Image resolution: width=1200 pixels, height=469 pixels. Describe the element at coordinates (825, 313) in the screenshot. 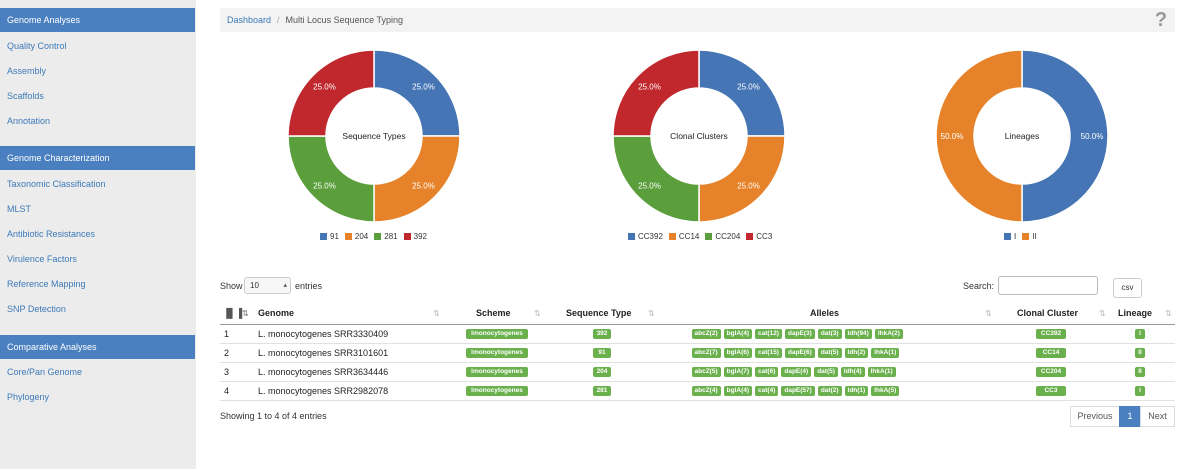

I see `col-header-alleles: Alleles` at that location.